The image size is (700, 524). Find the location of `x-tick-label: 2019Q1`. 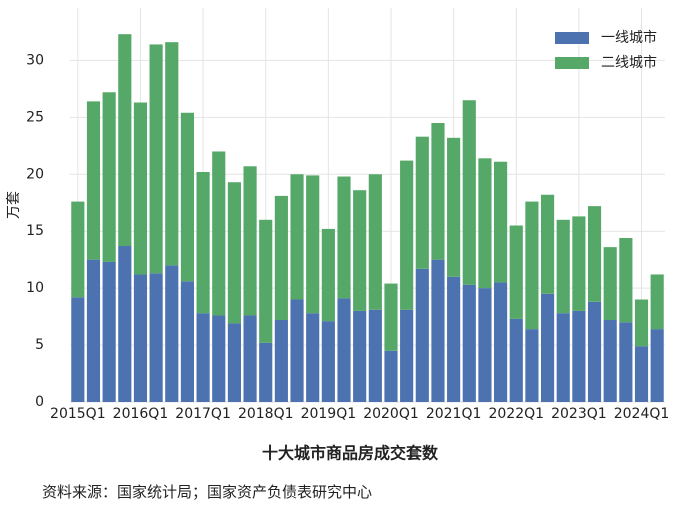

x-tick-label: 2019Q1 is located at coordinates (329, 414).